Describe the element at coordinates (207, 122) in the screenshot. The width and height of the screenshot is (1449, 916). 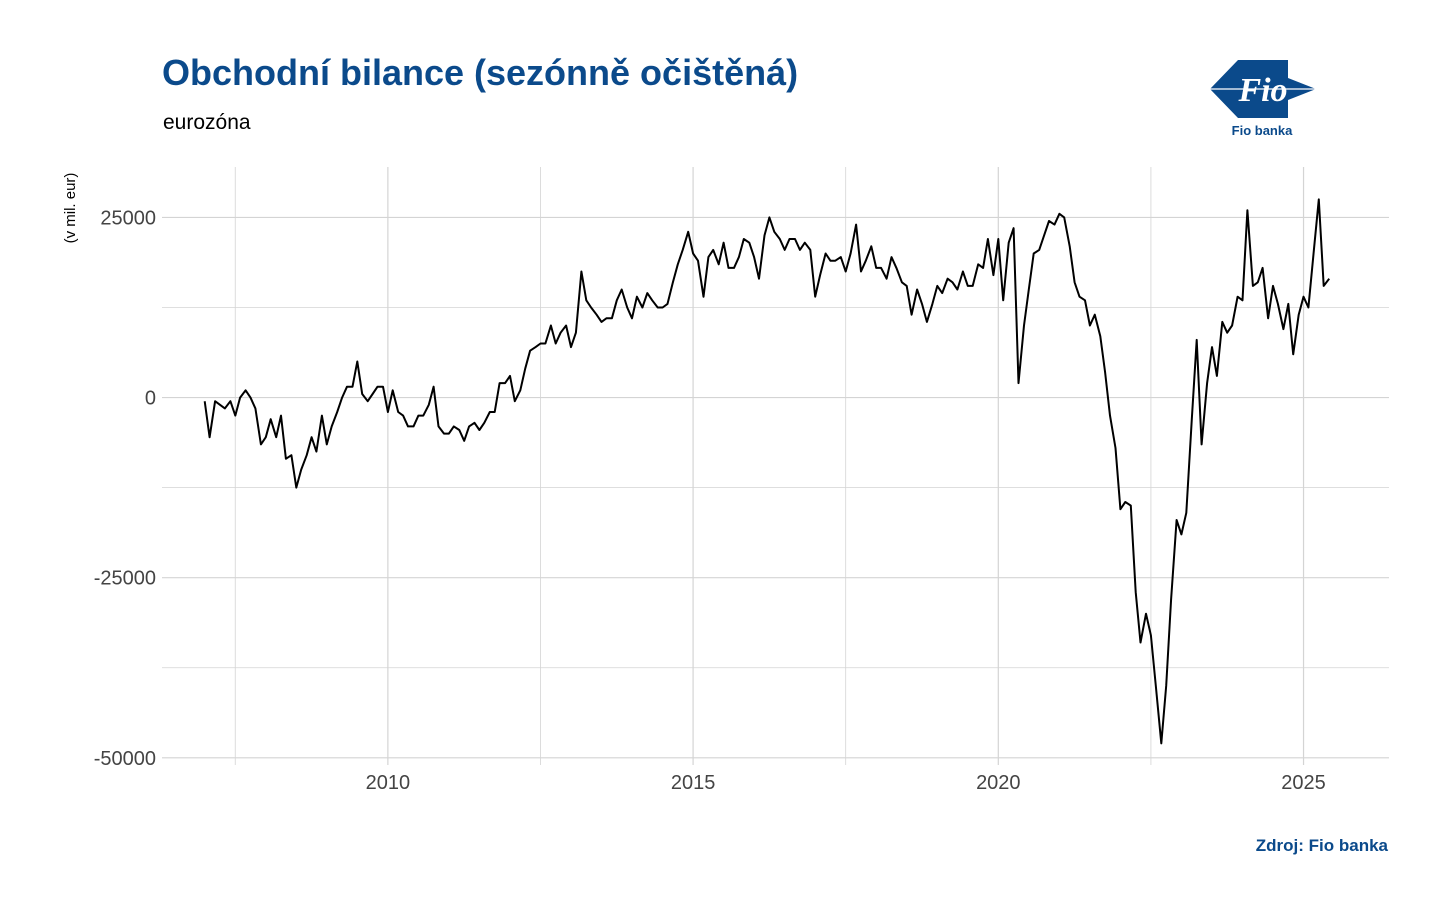
I see `page-subtitle: eurozóna` at that location.